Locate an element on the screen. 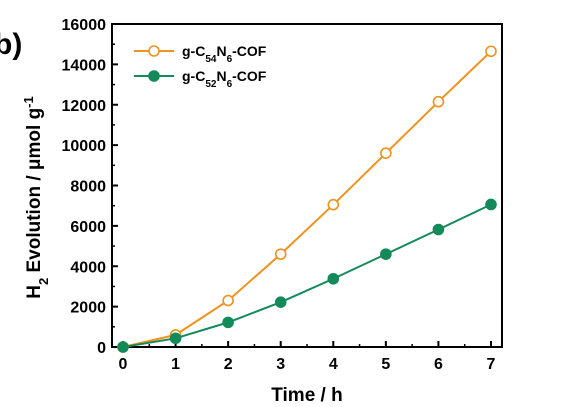 Image resolution: width=563 pixels, height=407 pixels. legend-entry: g-C54N6-COF is located at coordinates (200, 54).